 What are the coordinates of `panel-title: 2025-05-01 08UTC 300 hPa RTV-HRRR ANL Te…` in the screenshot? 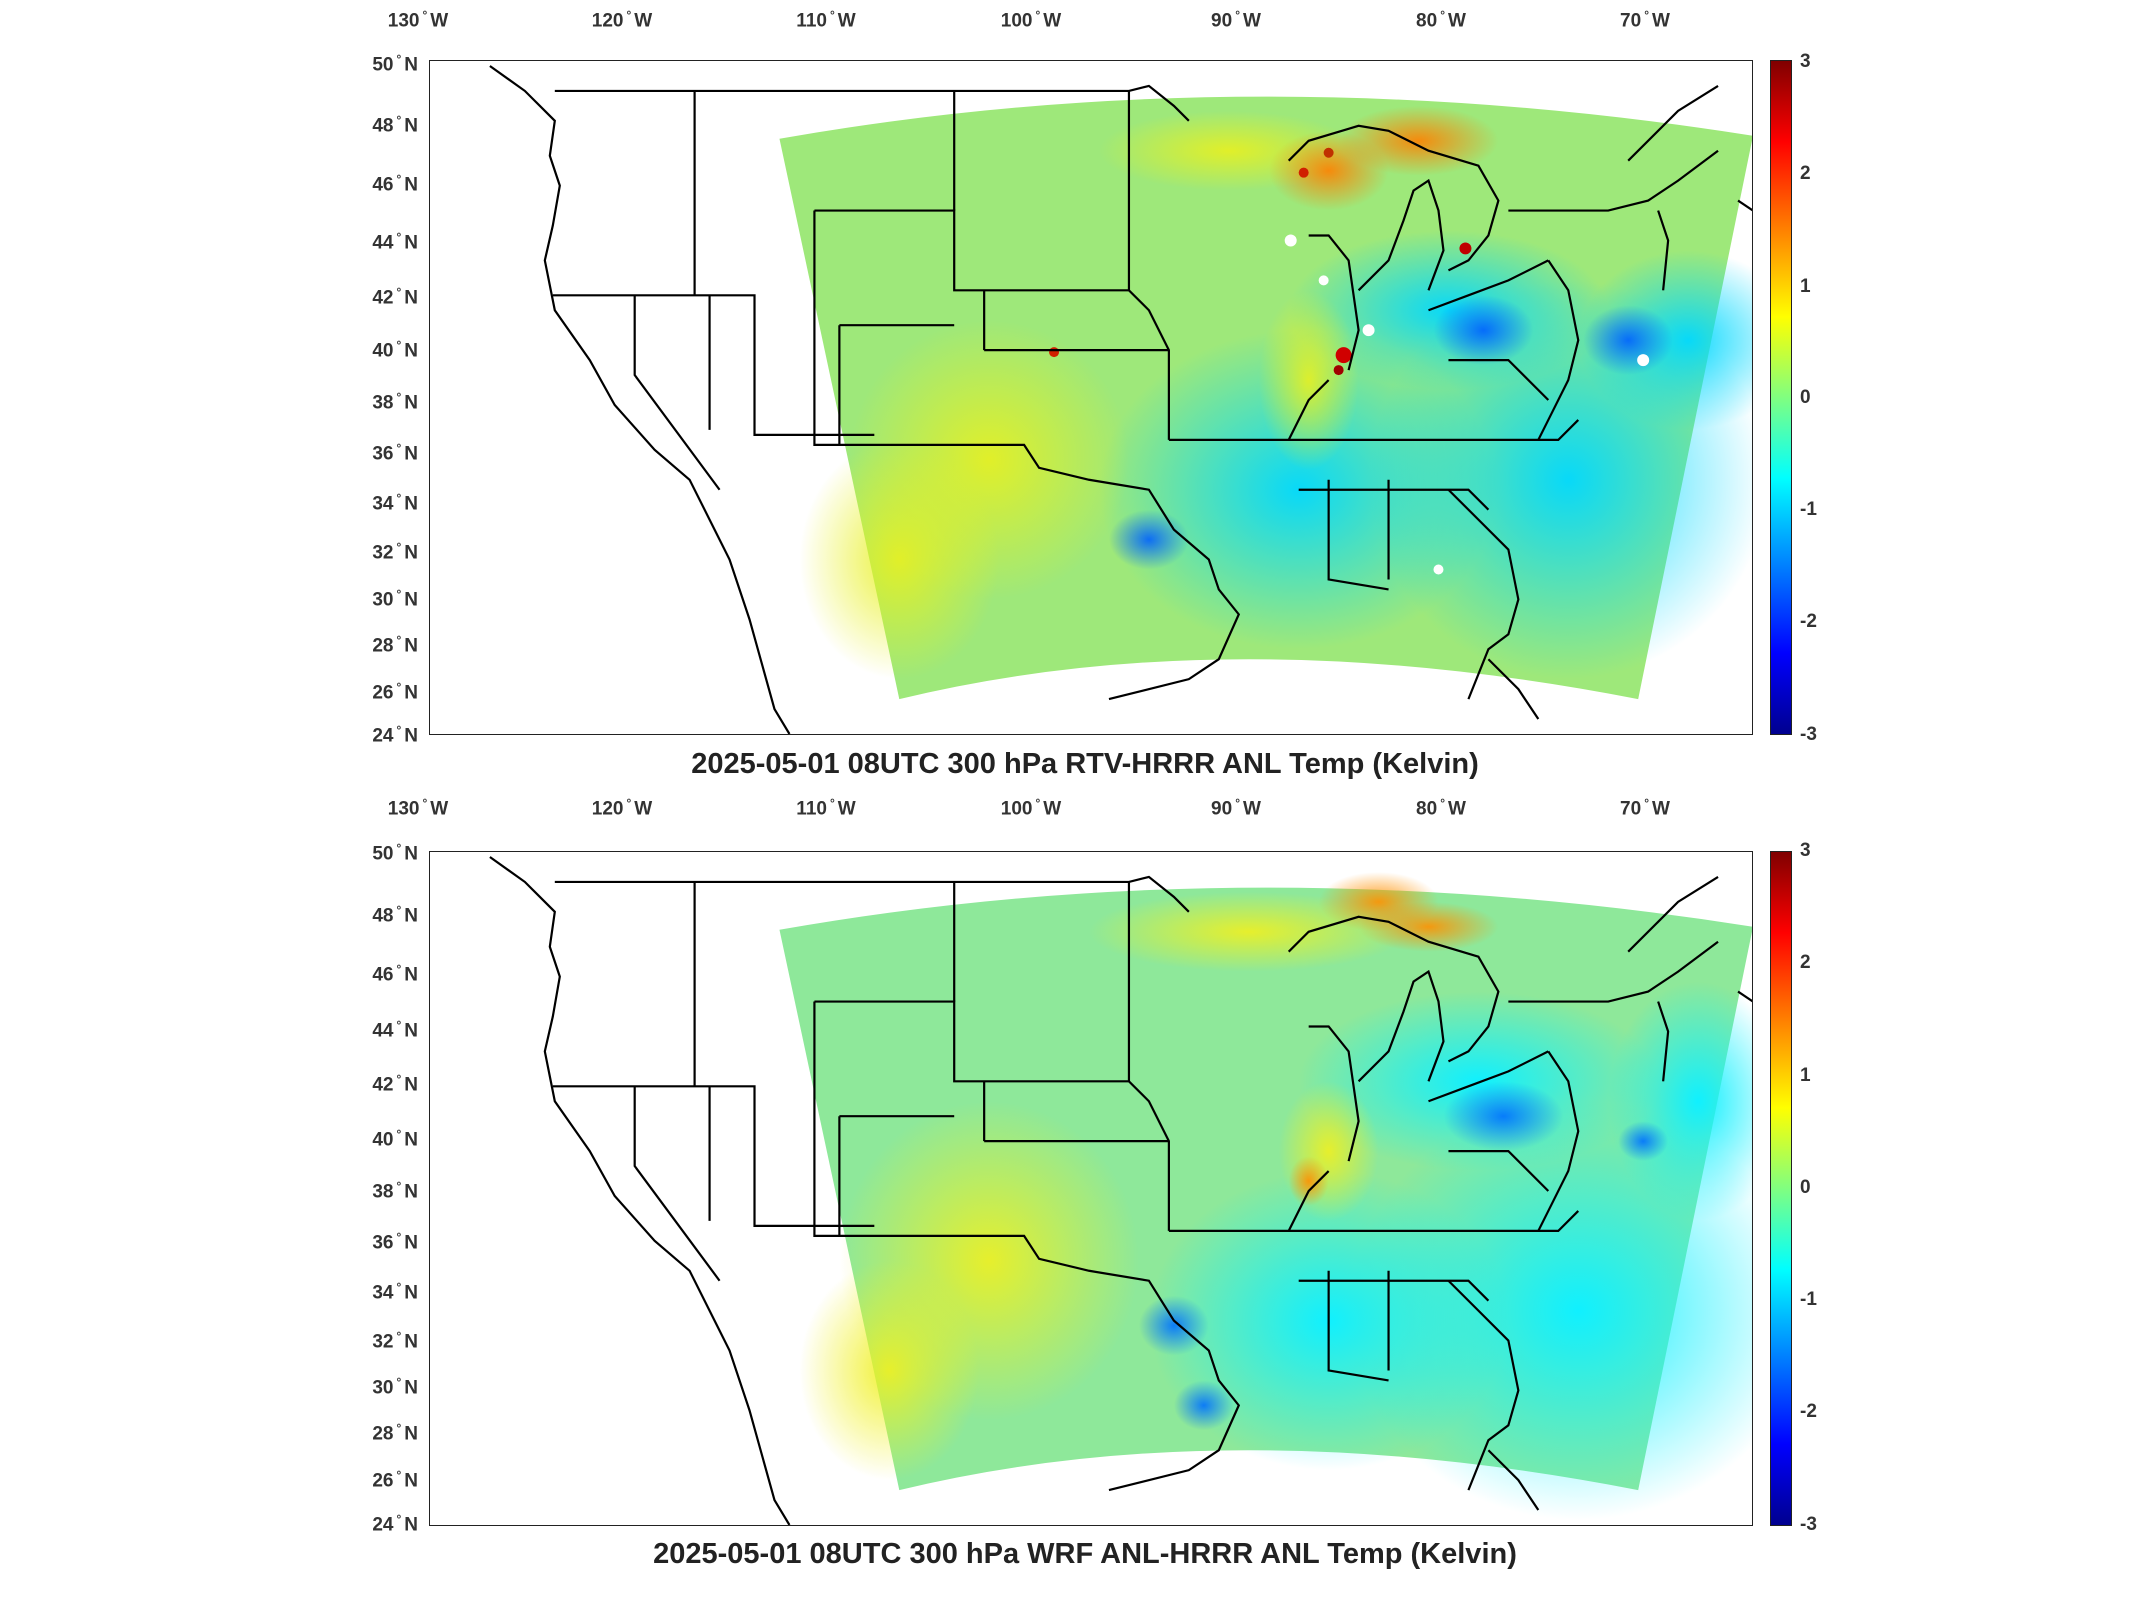 It's located at (1085, 764).